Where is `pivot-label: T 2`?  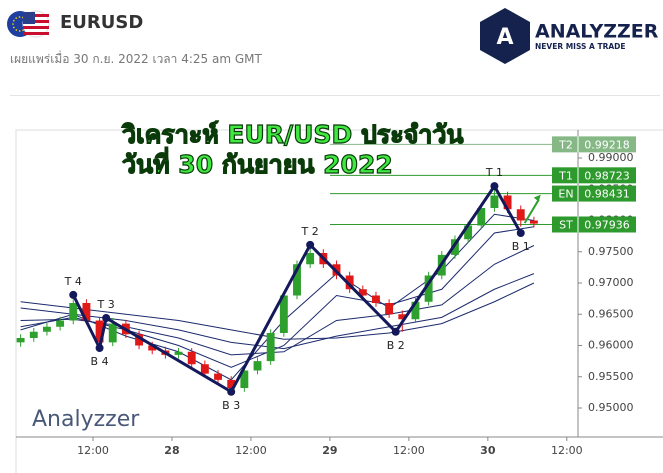
pivot-label: T 2 is located at coordinates (310, 231).